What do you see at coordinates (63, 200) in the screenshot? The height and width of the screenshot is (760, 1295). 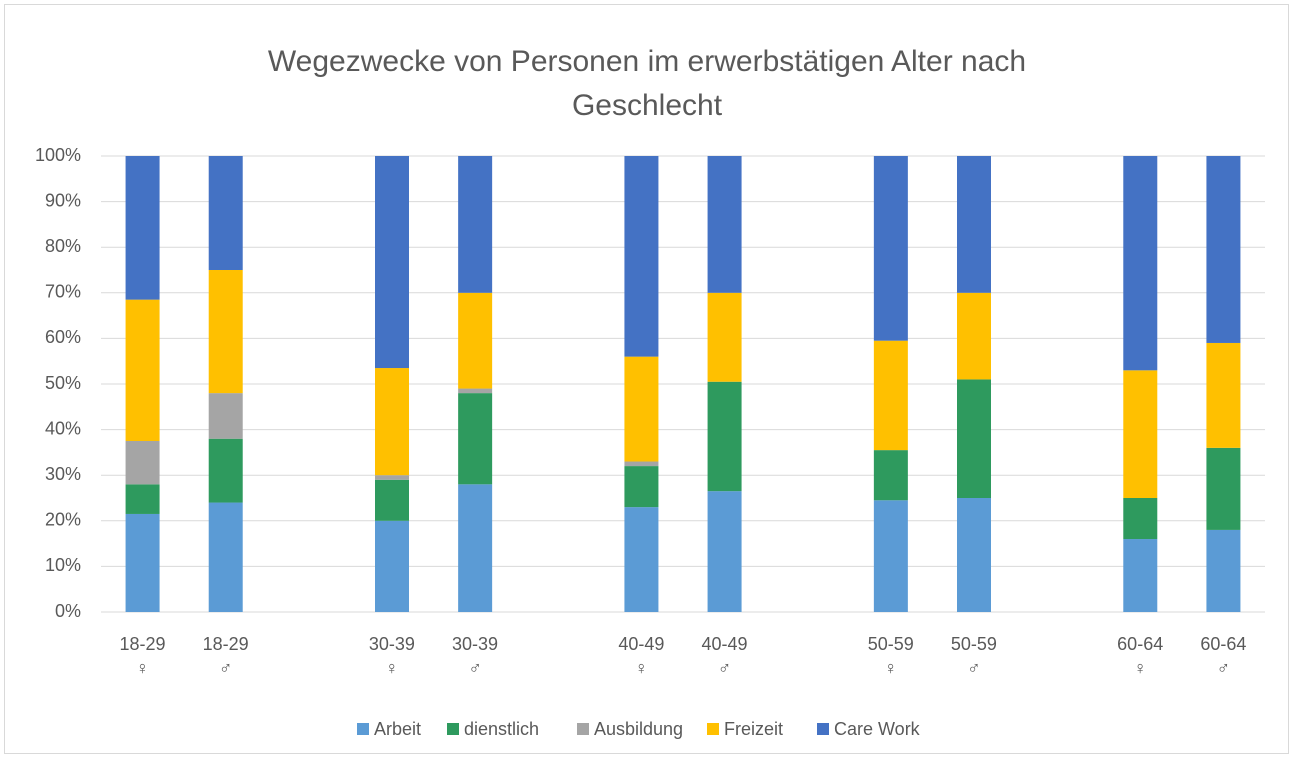 I see `y-tick-label: 90%` at bounding box center [63, 200].